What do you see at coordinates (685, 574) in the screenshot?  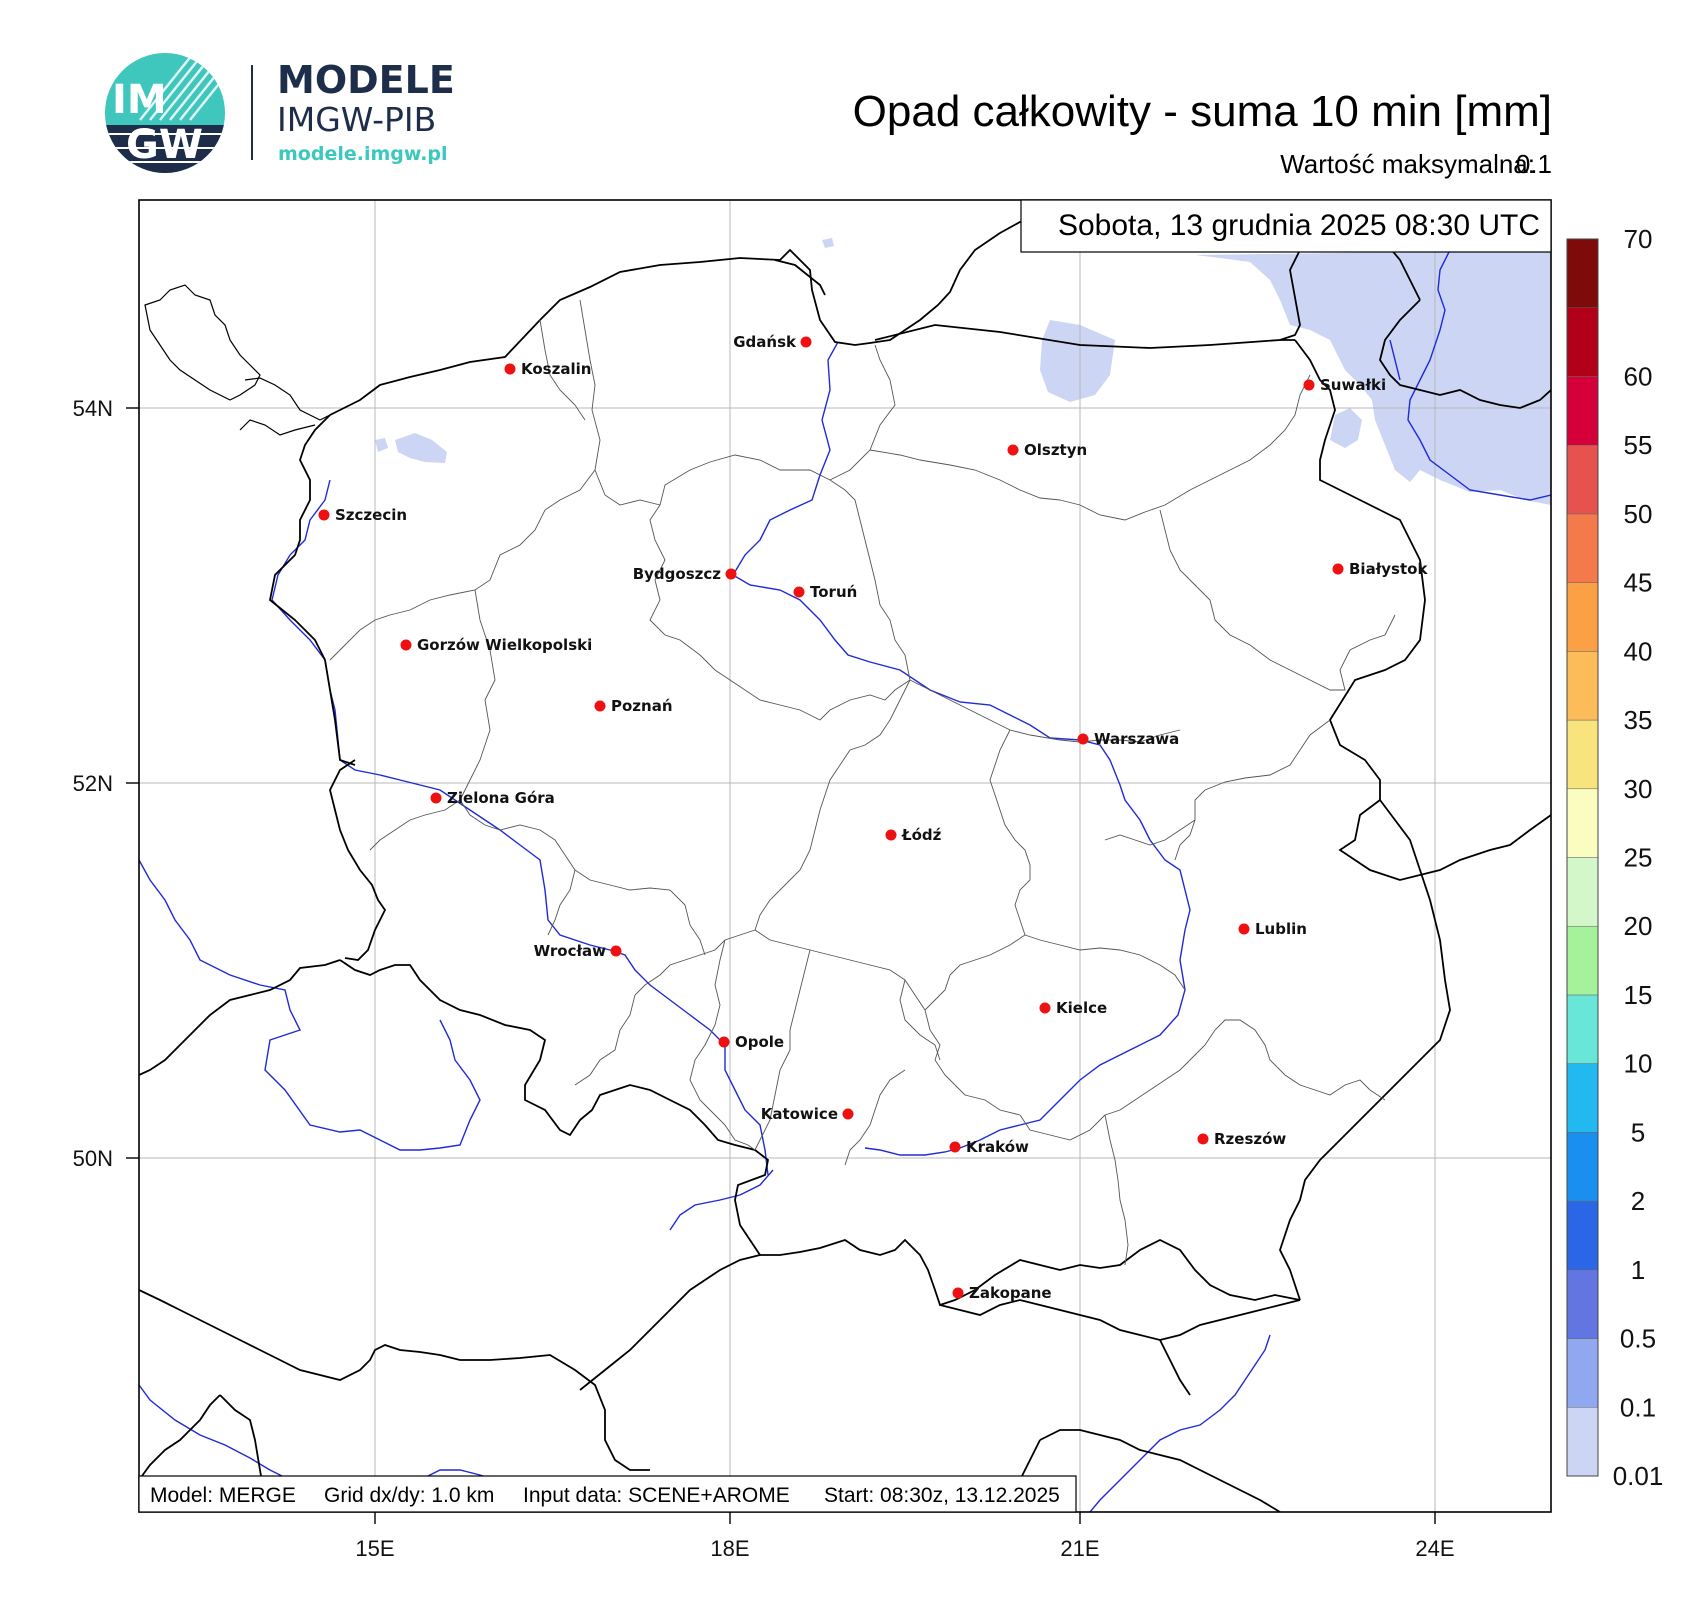 I see `city-marker: Bydgoszcz` at bounding box center [685, 574].